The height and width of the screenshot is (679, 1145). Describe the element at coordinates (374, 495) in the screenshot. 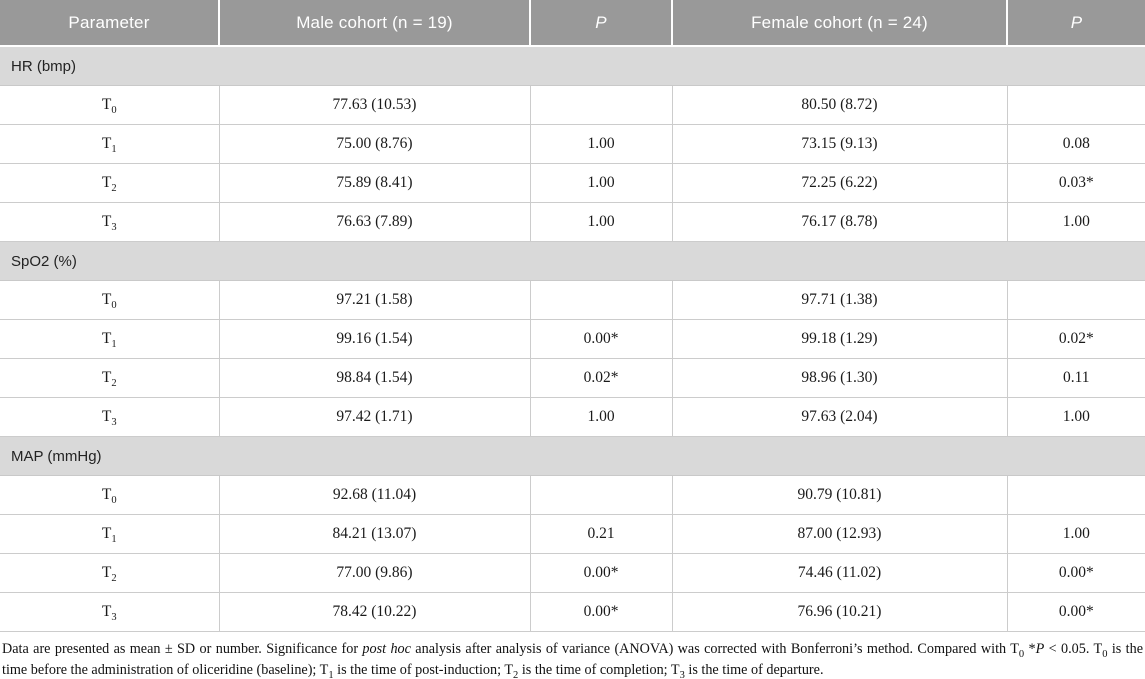

I see `male-value-cell: 92.68 (11.04)` at that location.